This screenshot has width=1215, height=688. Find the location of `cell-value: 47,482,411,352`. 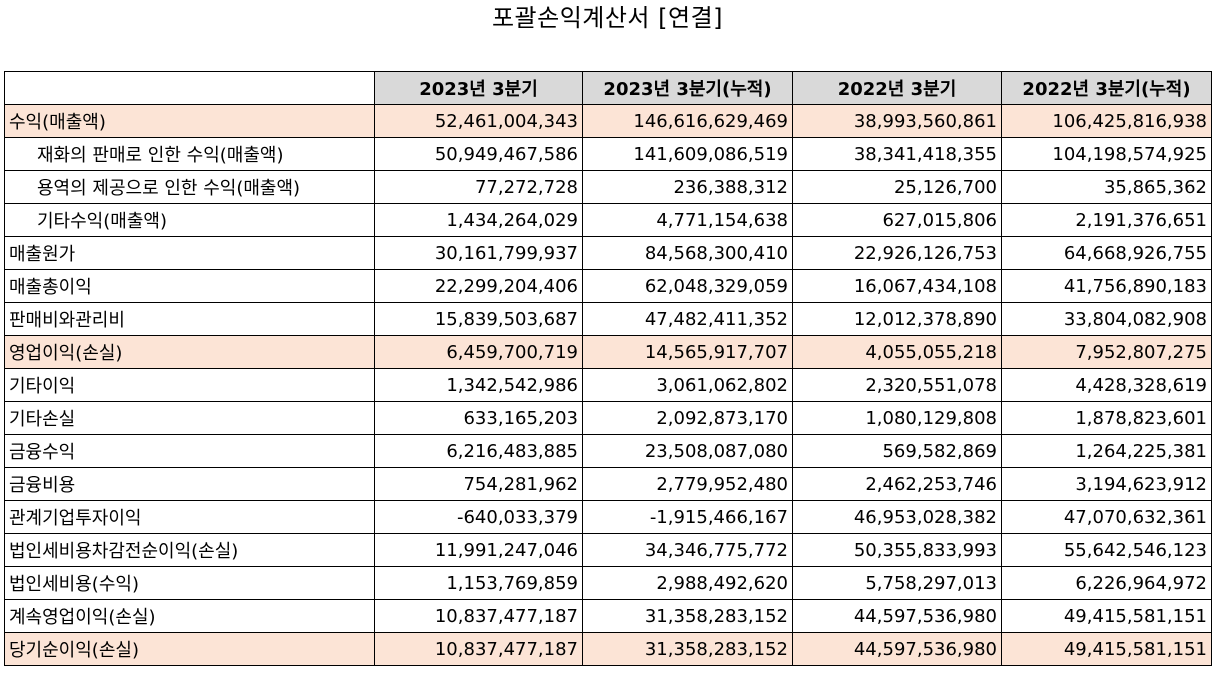

cell-value: 47,482,411,352 is located at coordinates (687, 319).